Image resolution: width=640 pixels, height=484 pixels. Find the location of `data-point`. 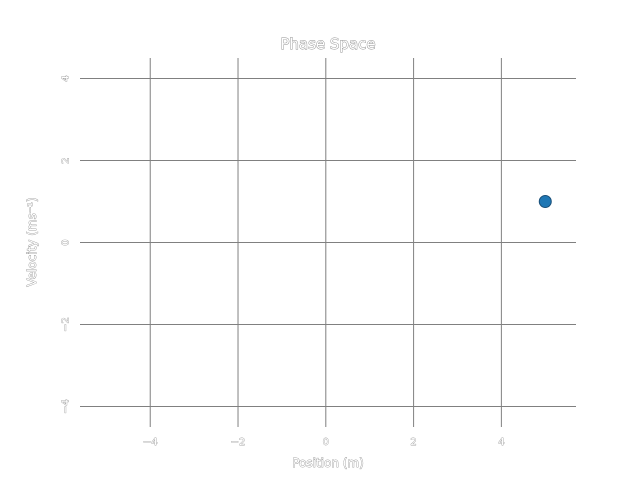

data-point is located at coordinates (545, 201).